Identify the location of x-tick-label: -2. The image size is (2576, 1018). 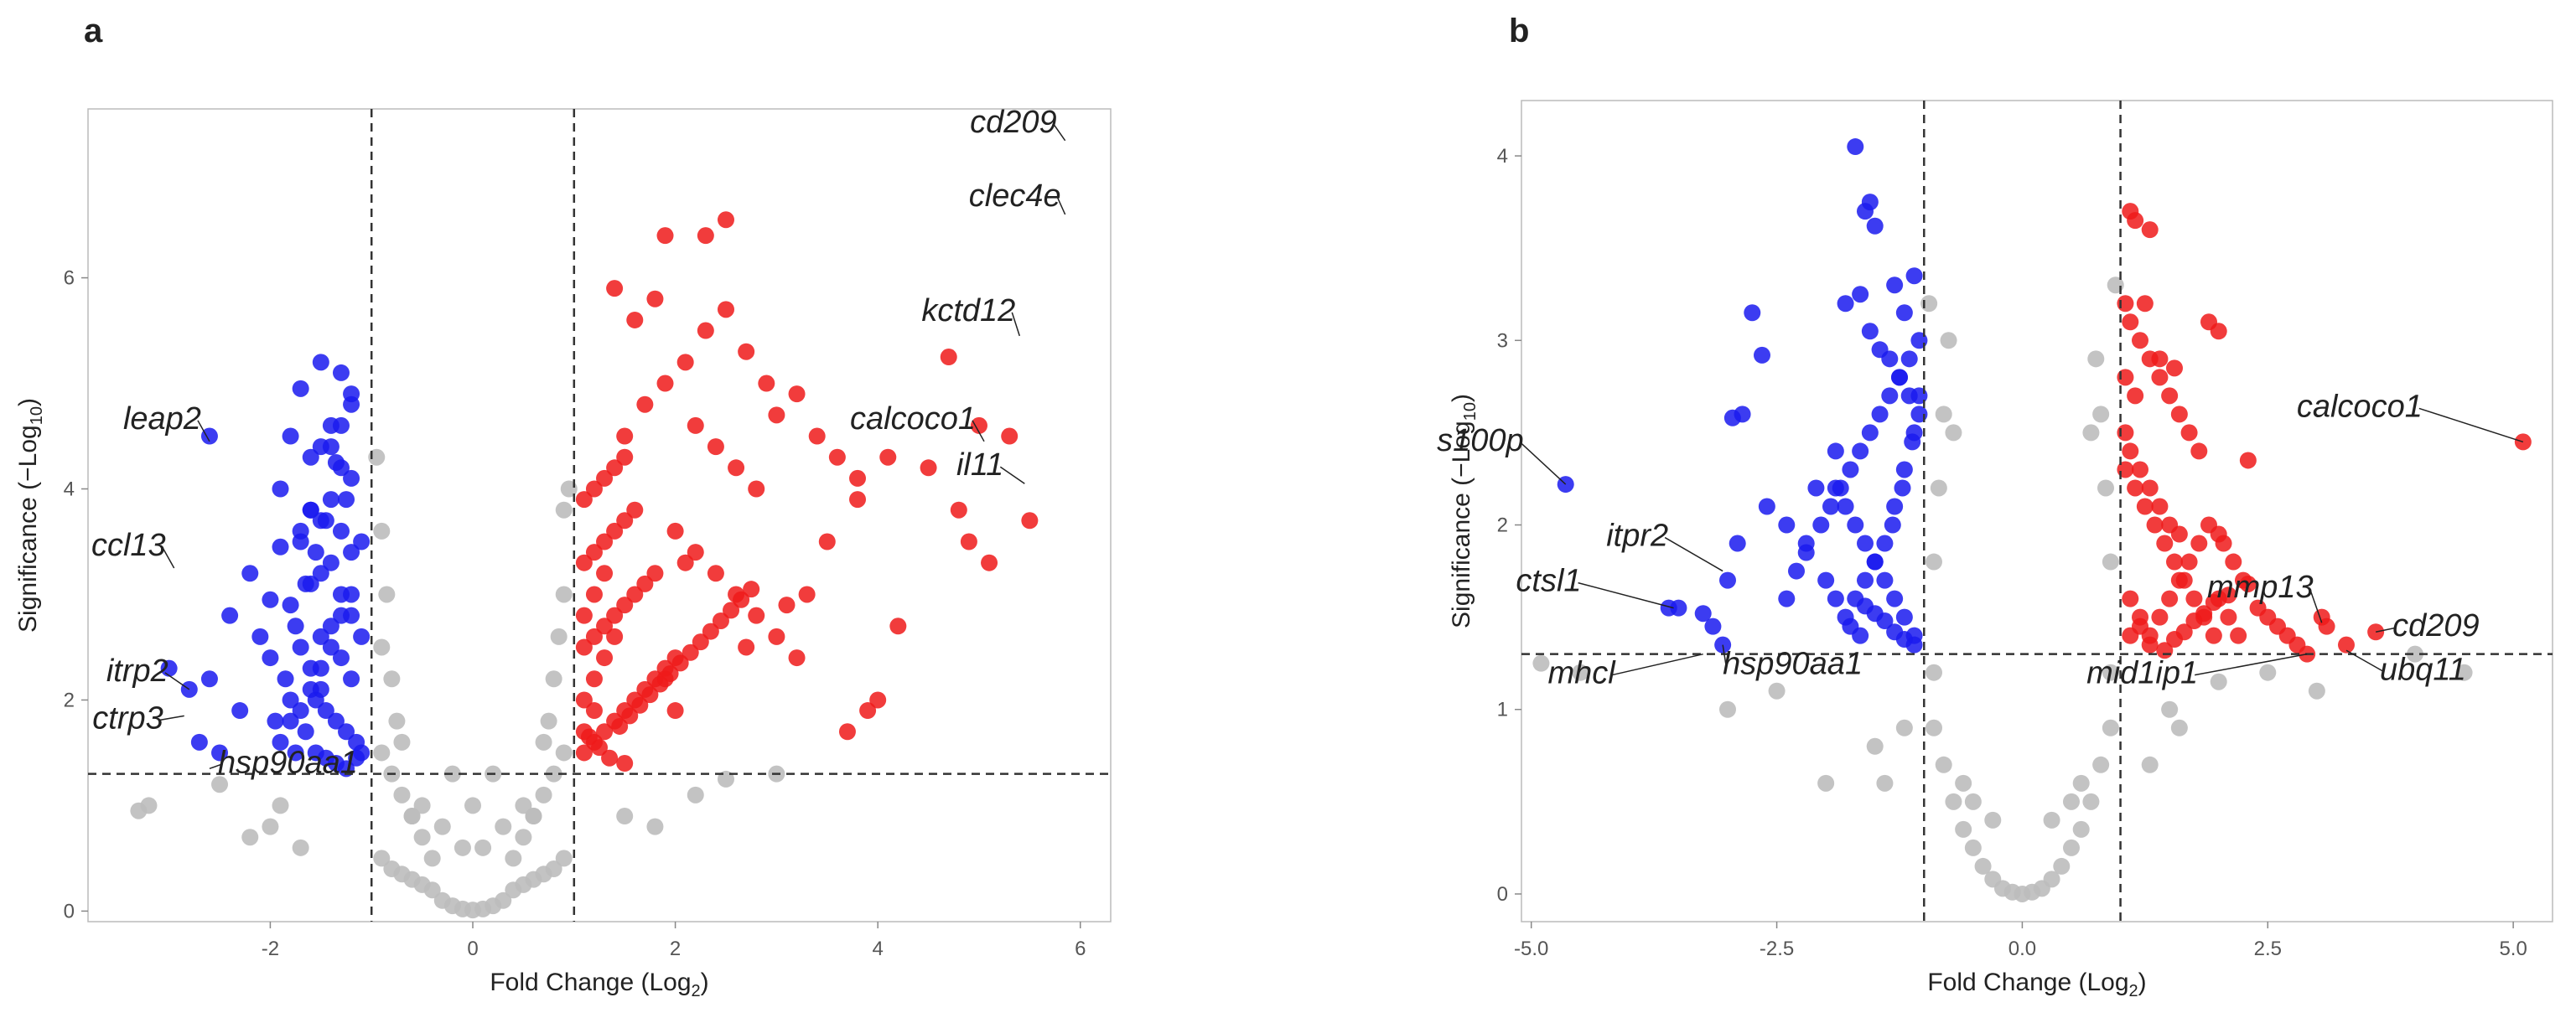
(270, 949).